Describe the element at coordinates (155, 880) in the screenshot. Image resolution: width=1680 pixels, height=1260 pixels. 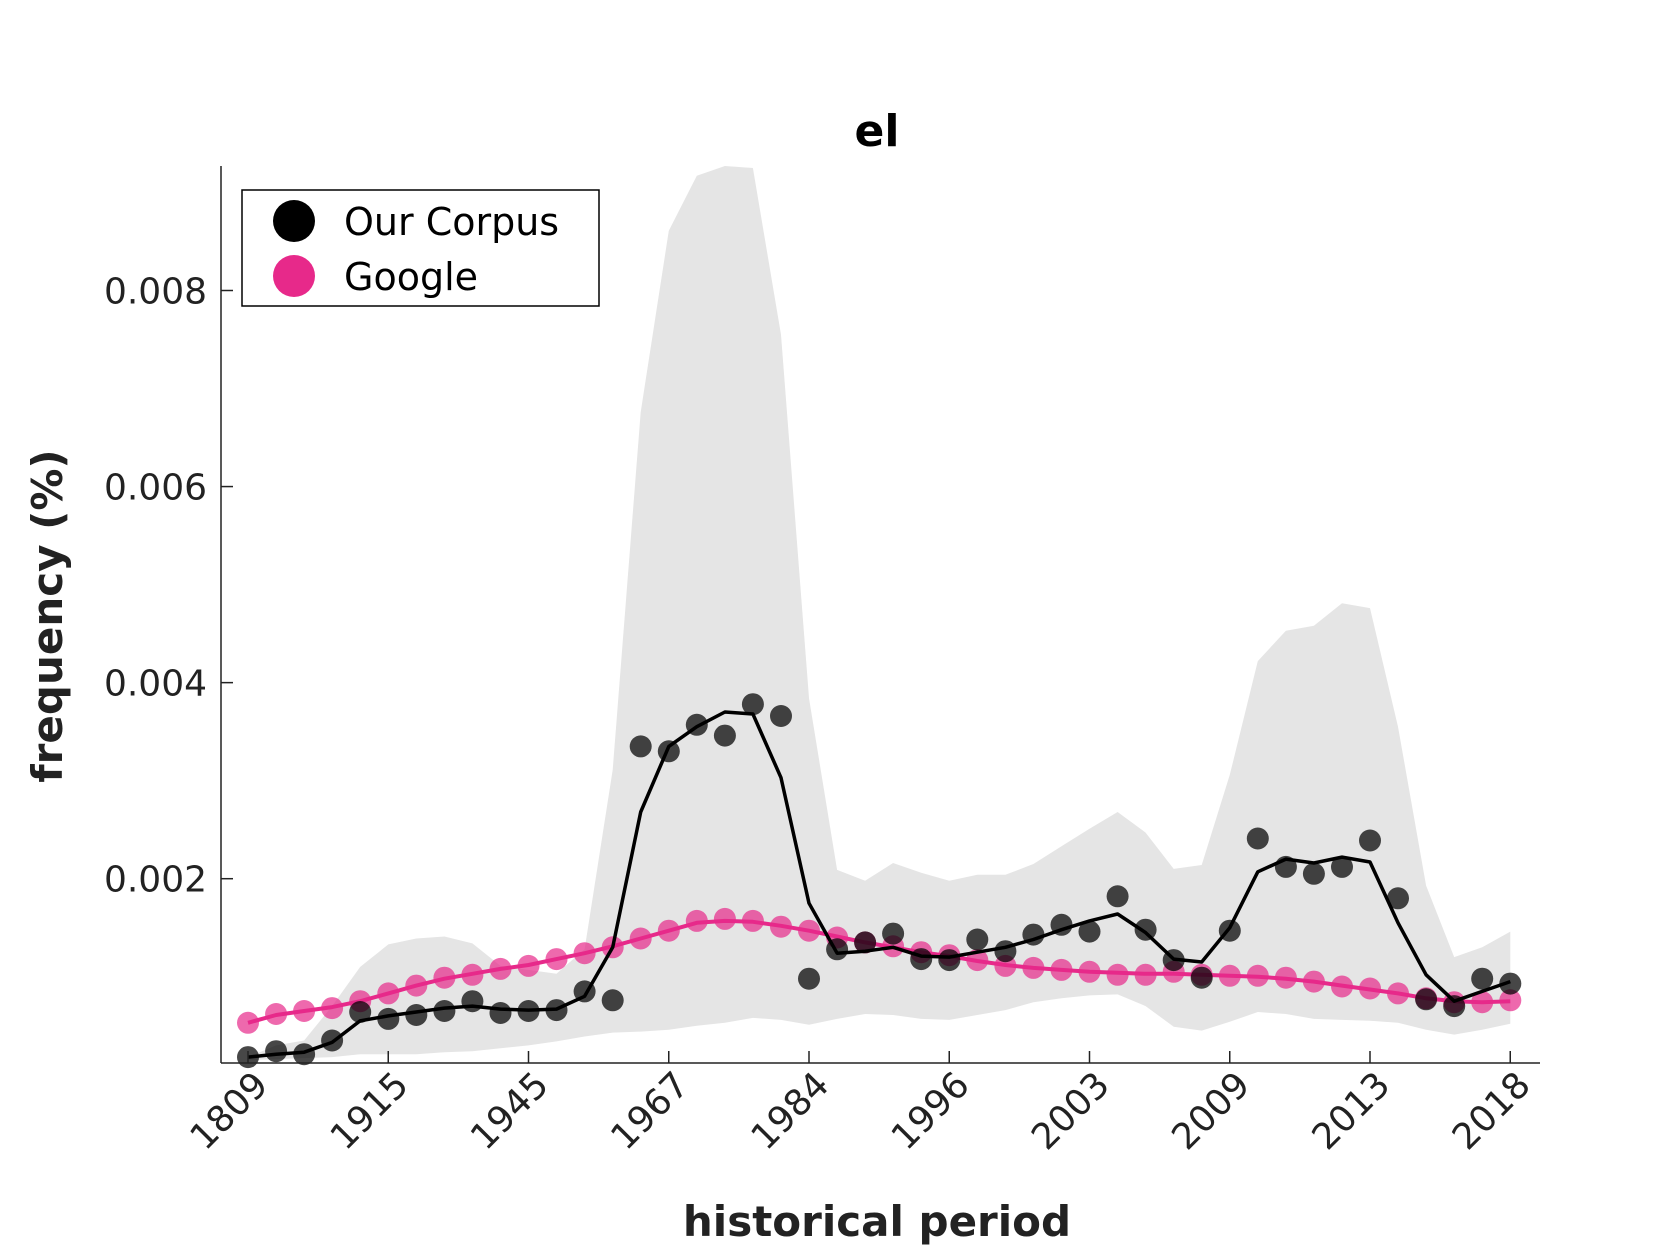
I see `y-tick-label: 0.002` at that location.